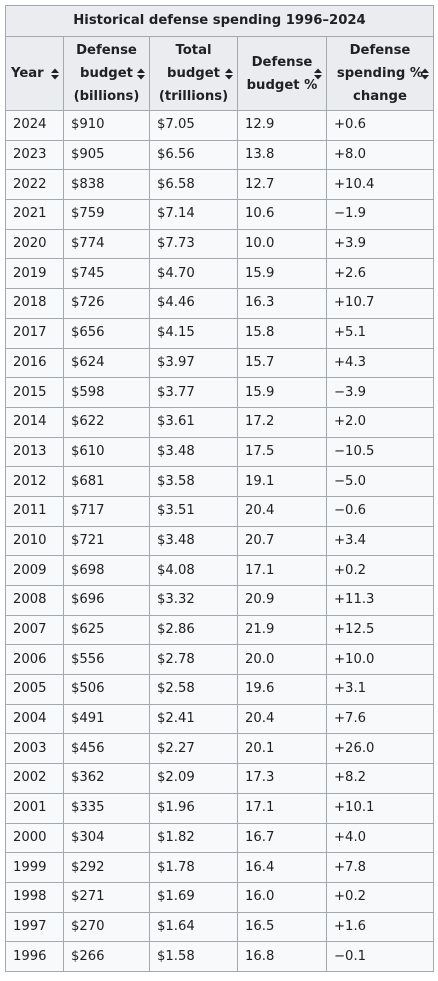  I want to click on cell-year: 2007, so click(34, 630).